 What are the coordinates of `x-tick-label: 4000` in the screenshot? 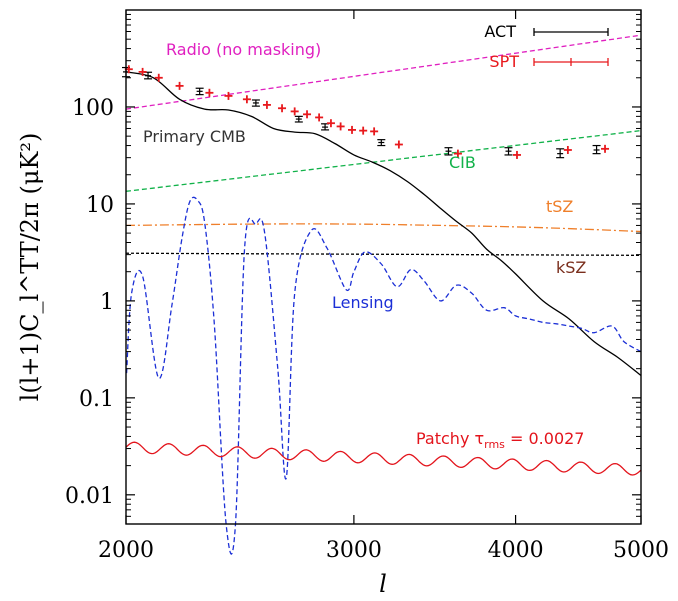 It's located at (516, 550).